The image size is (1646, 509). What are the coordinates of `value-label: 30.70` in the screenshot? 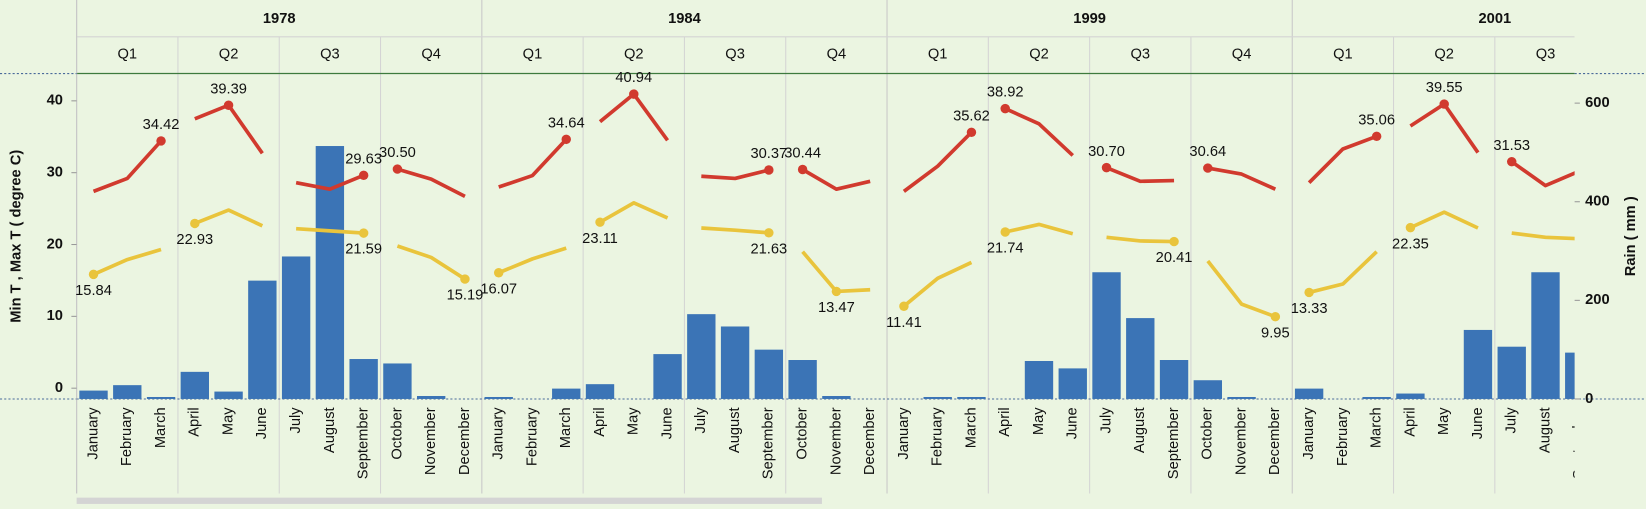 It's located at (1106, 152).